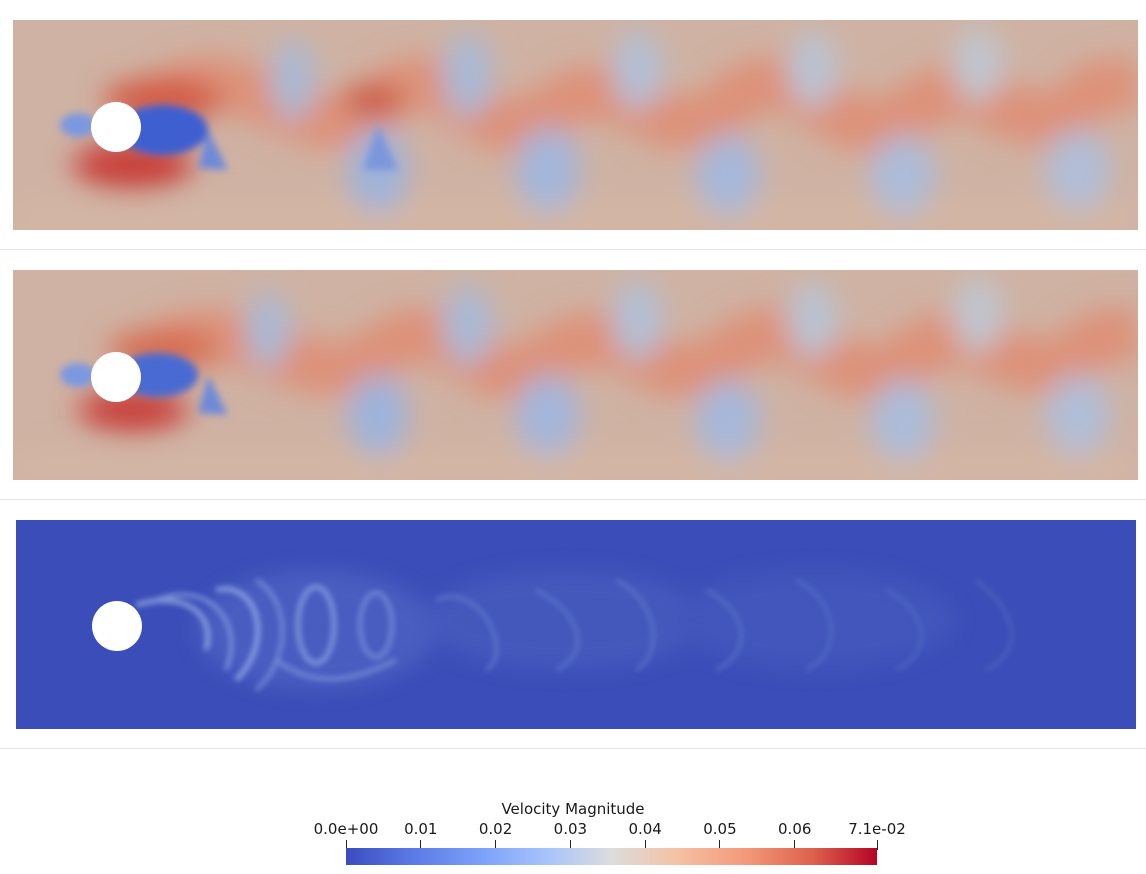 The width and height of the screenshot is (1146, 874). I want to click on tick-label: 0.06, so click(795, 829).